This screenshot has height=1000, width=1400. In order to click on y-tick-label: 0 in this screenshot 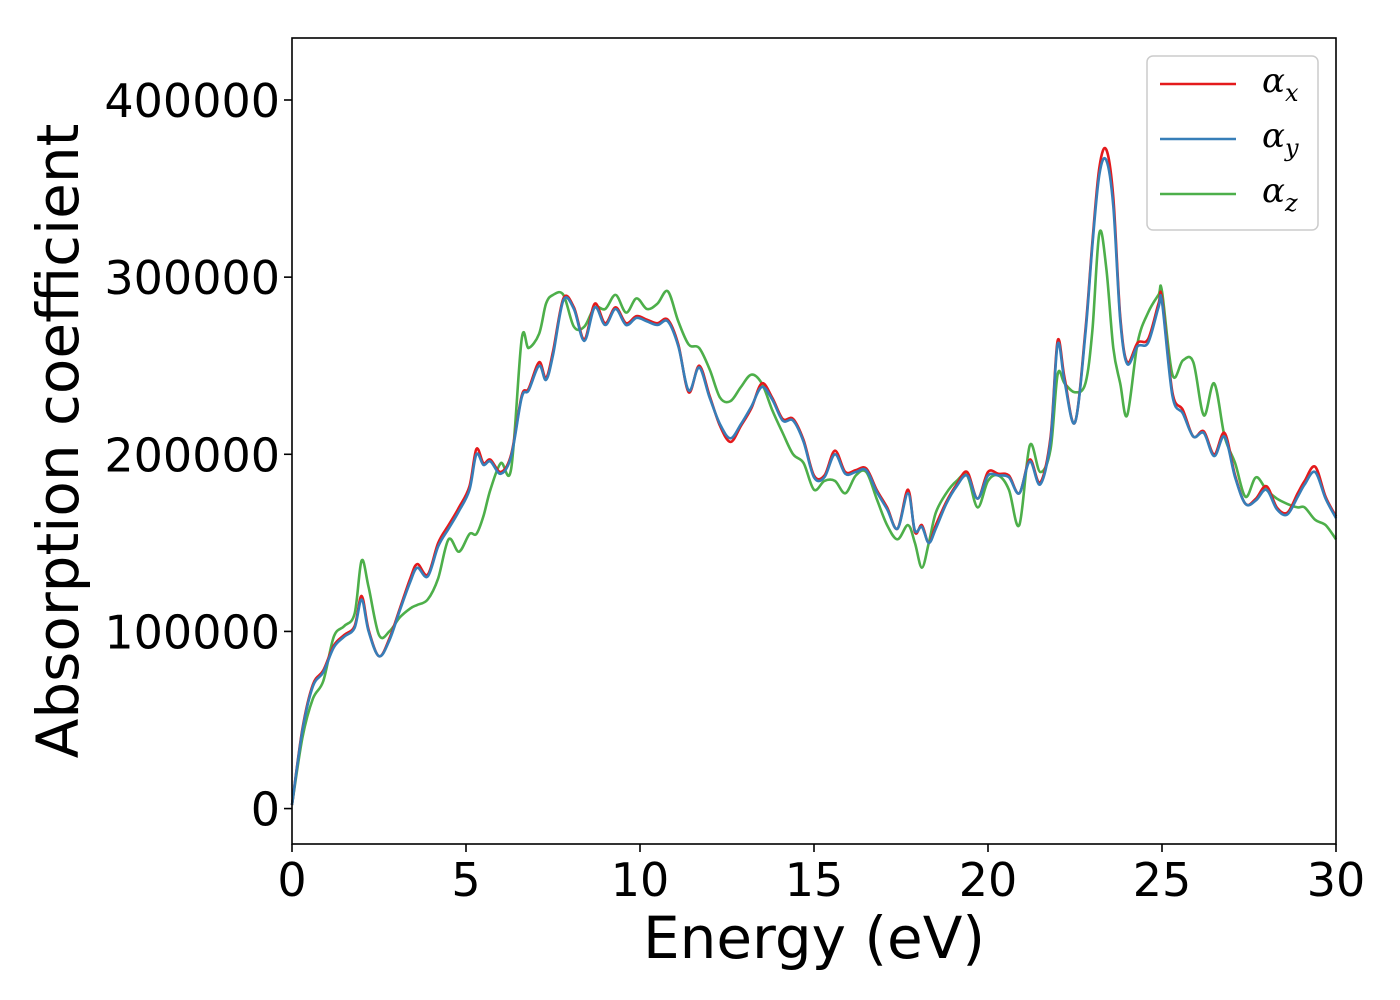, I will do `click(265, 810)`.